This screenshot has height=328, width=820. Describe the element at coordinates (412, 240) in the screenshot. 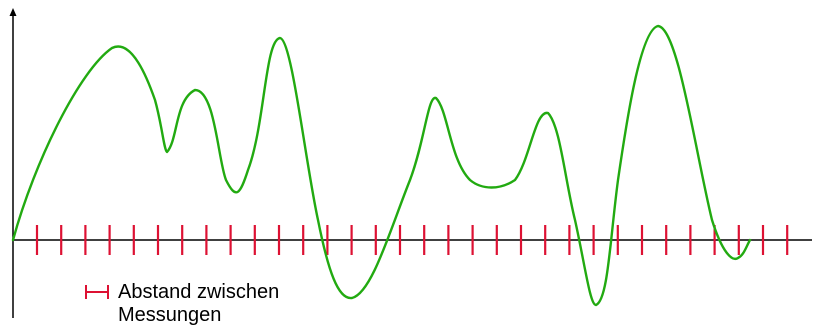

I see `sample-marks` at that location.